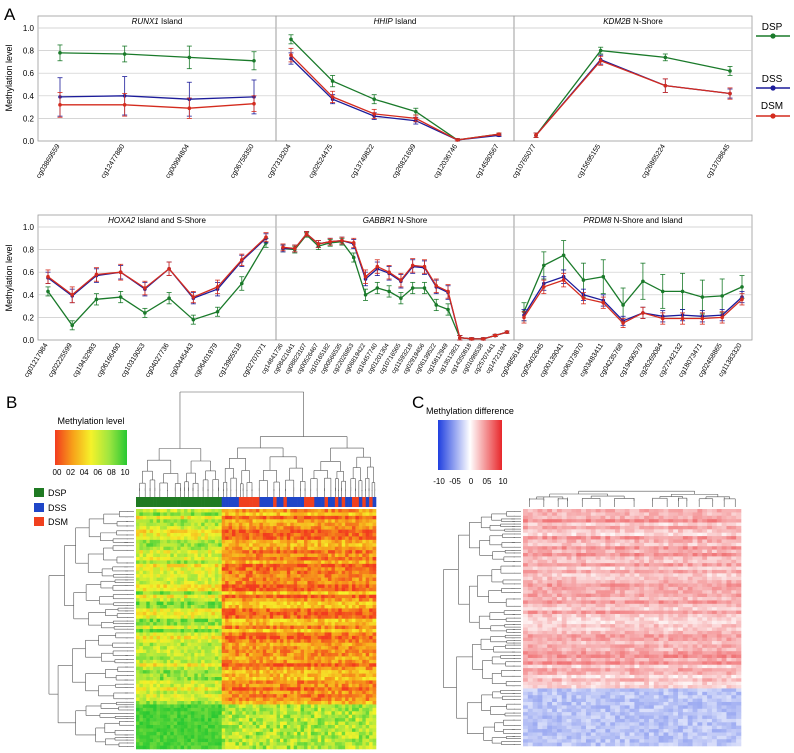 This screenshot has width=794, height=753. I want to click on key-dsm-swatch, so click(39, 521).